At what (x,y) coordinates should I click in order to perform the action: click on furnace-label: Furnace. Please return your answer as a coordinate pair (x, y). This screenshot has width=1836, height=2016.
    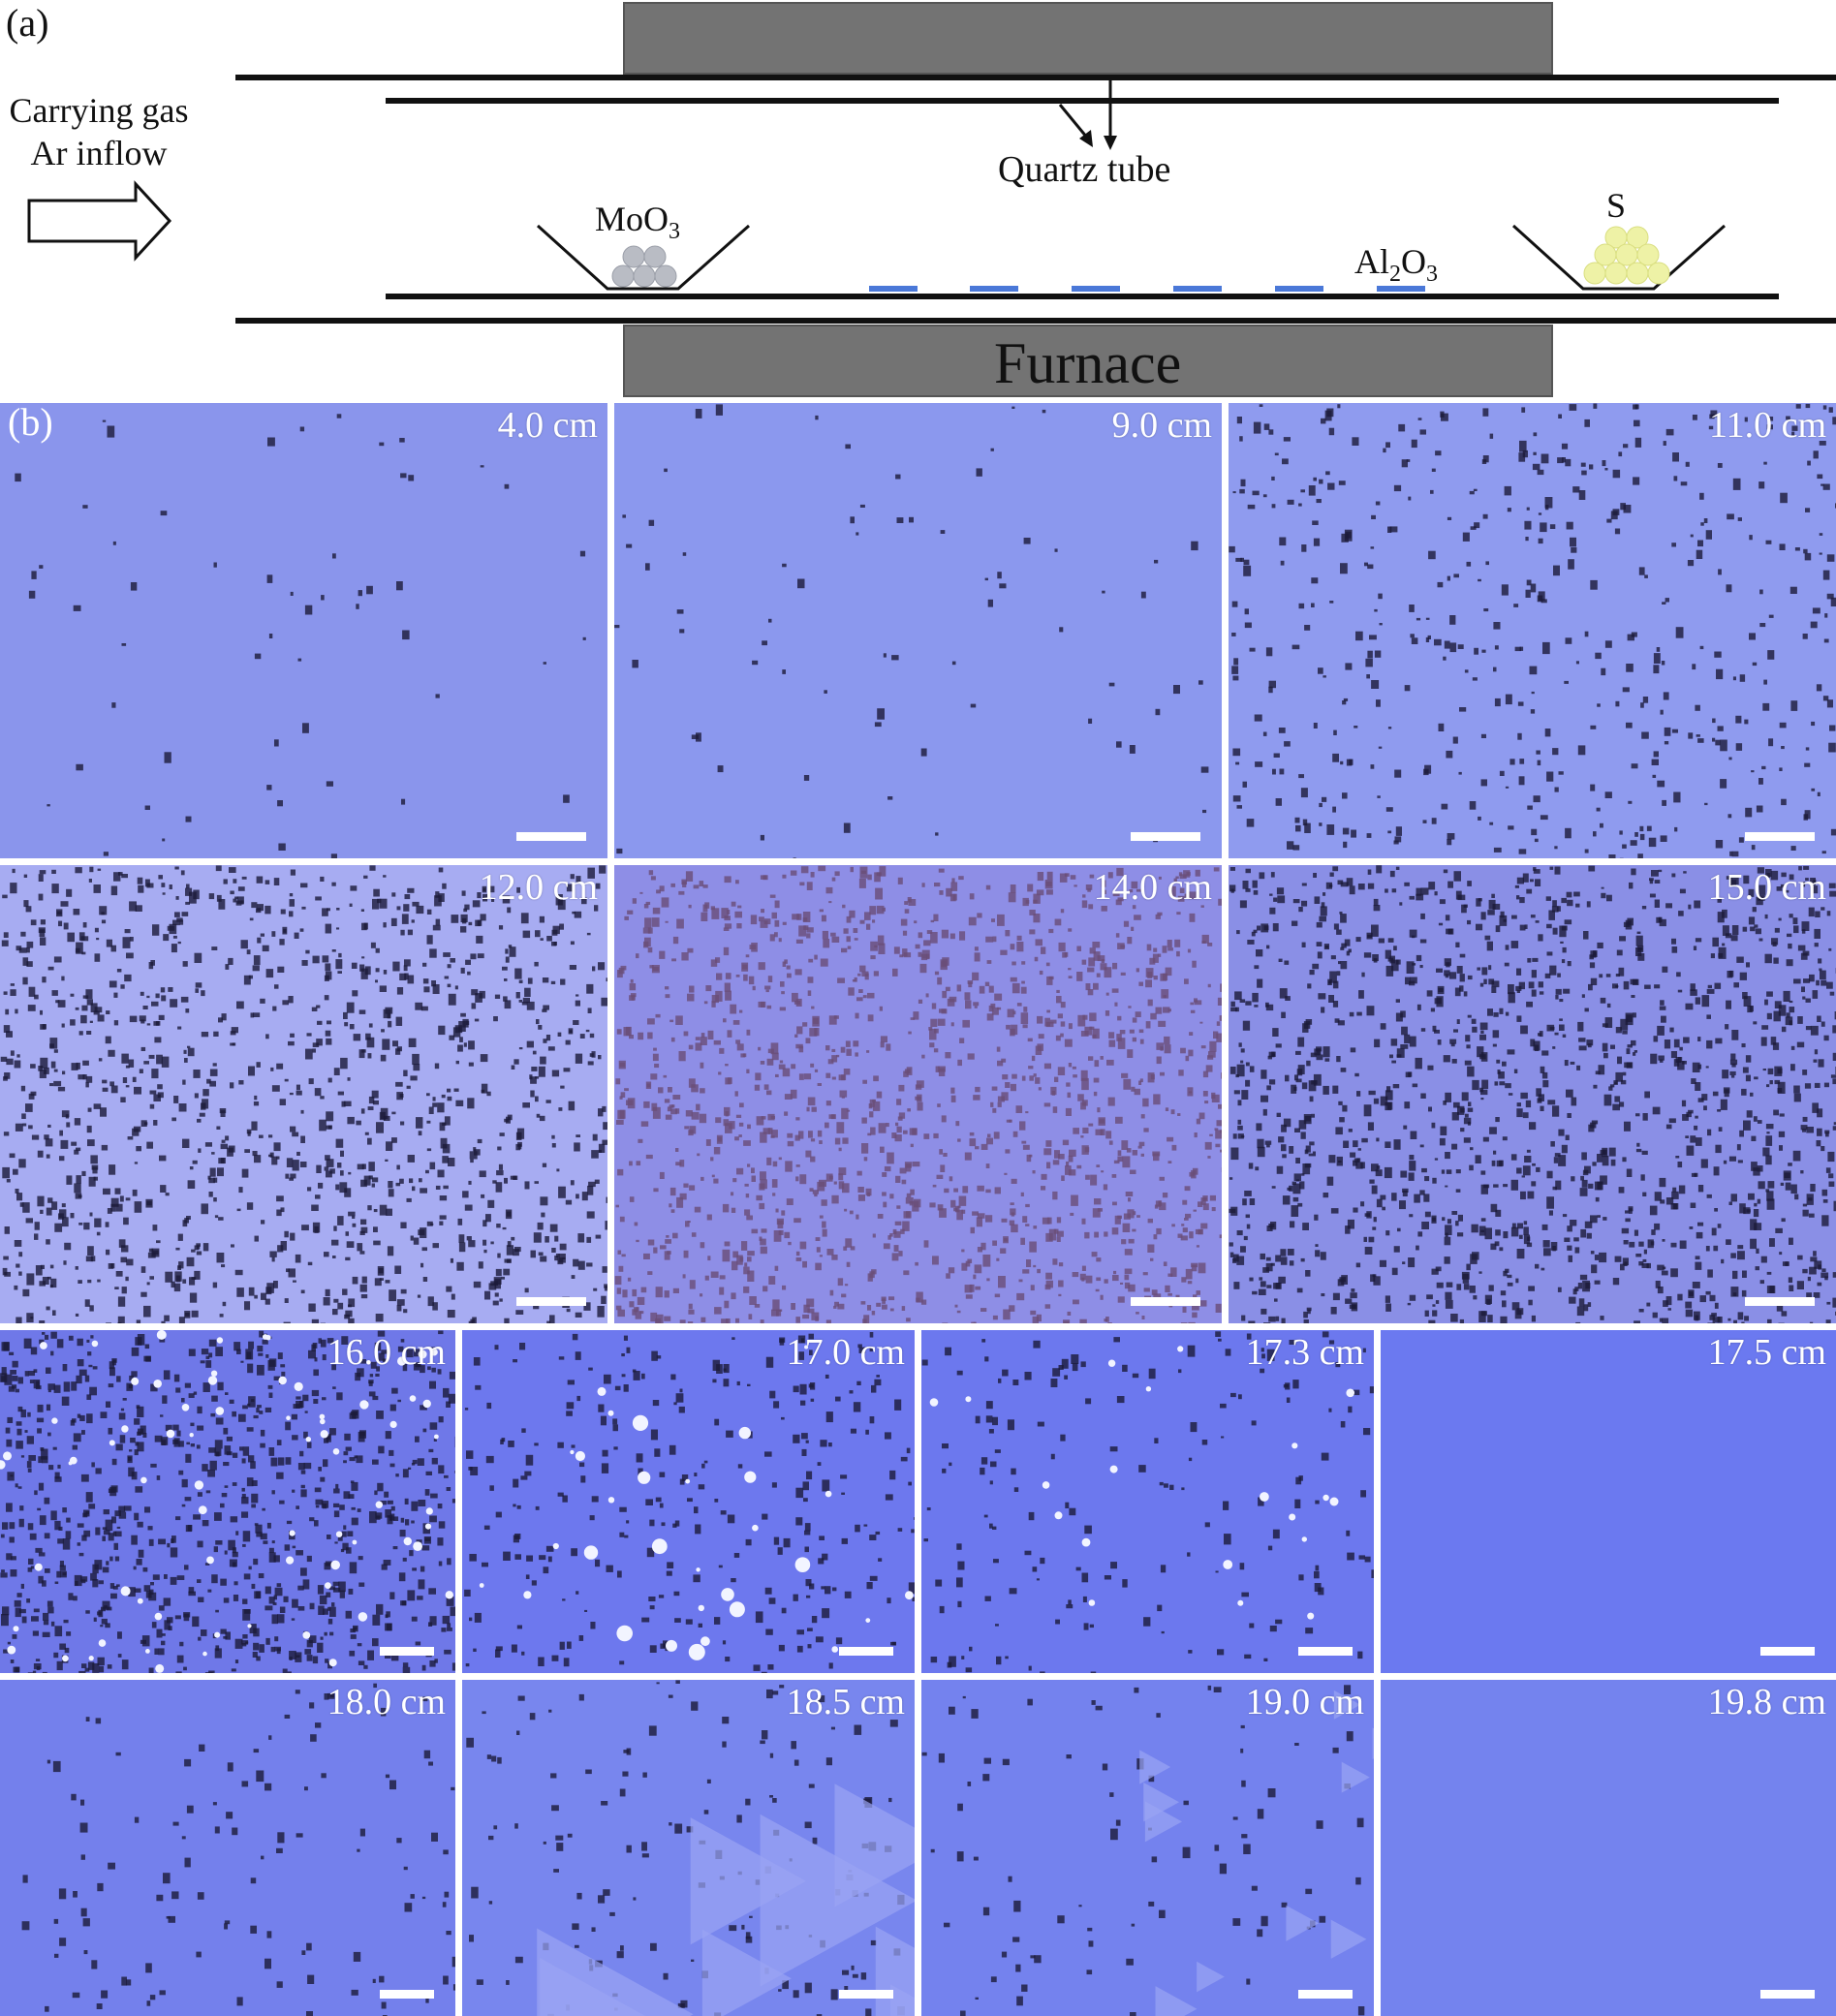
    Looking at the image, I should click on (1088, 363).